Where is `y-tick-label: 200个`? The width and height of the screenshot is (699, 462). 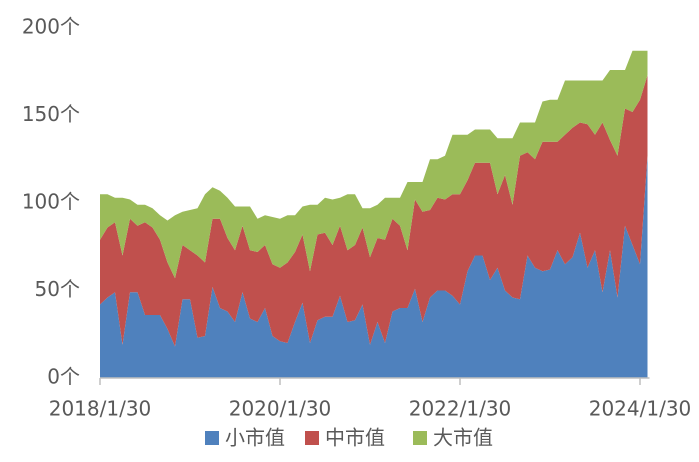
y-tick-label: 200个 is located at coordinates (51, 27).